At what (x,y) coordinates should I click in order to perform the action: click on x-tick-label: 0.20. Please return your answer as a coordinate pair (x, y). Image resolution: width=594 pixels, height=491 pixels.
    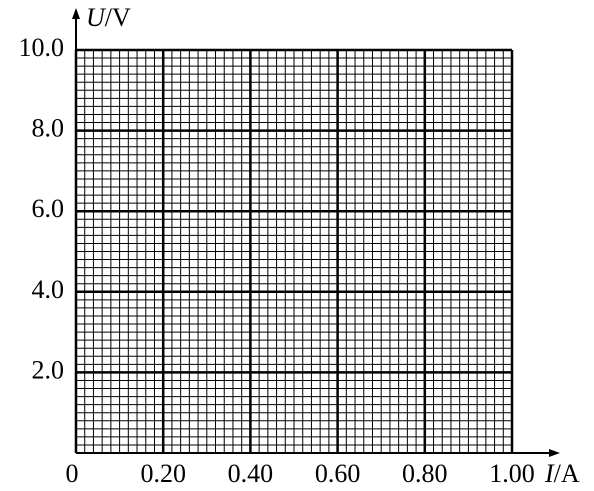
    Looking at the image, I should click on (163, 473).